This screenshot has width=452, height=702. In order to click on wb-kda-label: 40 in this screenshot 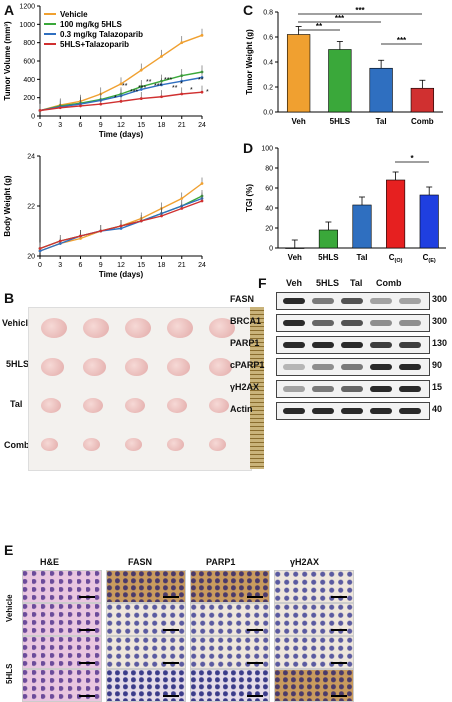, I will do `click(437, 409)`.